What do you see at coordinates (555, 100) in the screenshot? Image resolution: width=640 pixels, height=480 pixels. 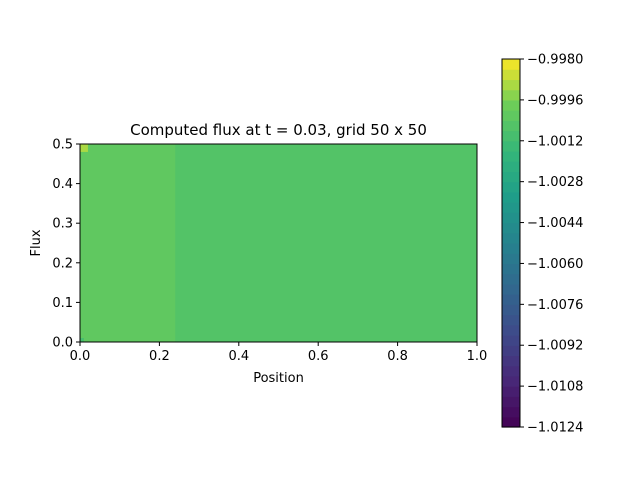 I see `colorbar-tick-label: −0.9996` at bounding box center [555, 100].